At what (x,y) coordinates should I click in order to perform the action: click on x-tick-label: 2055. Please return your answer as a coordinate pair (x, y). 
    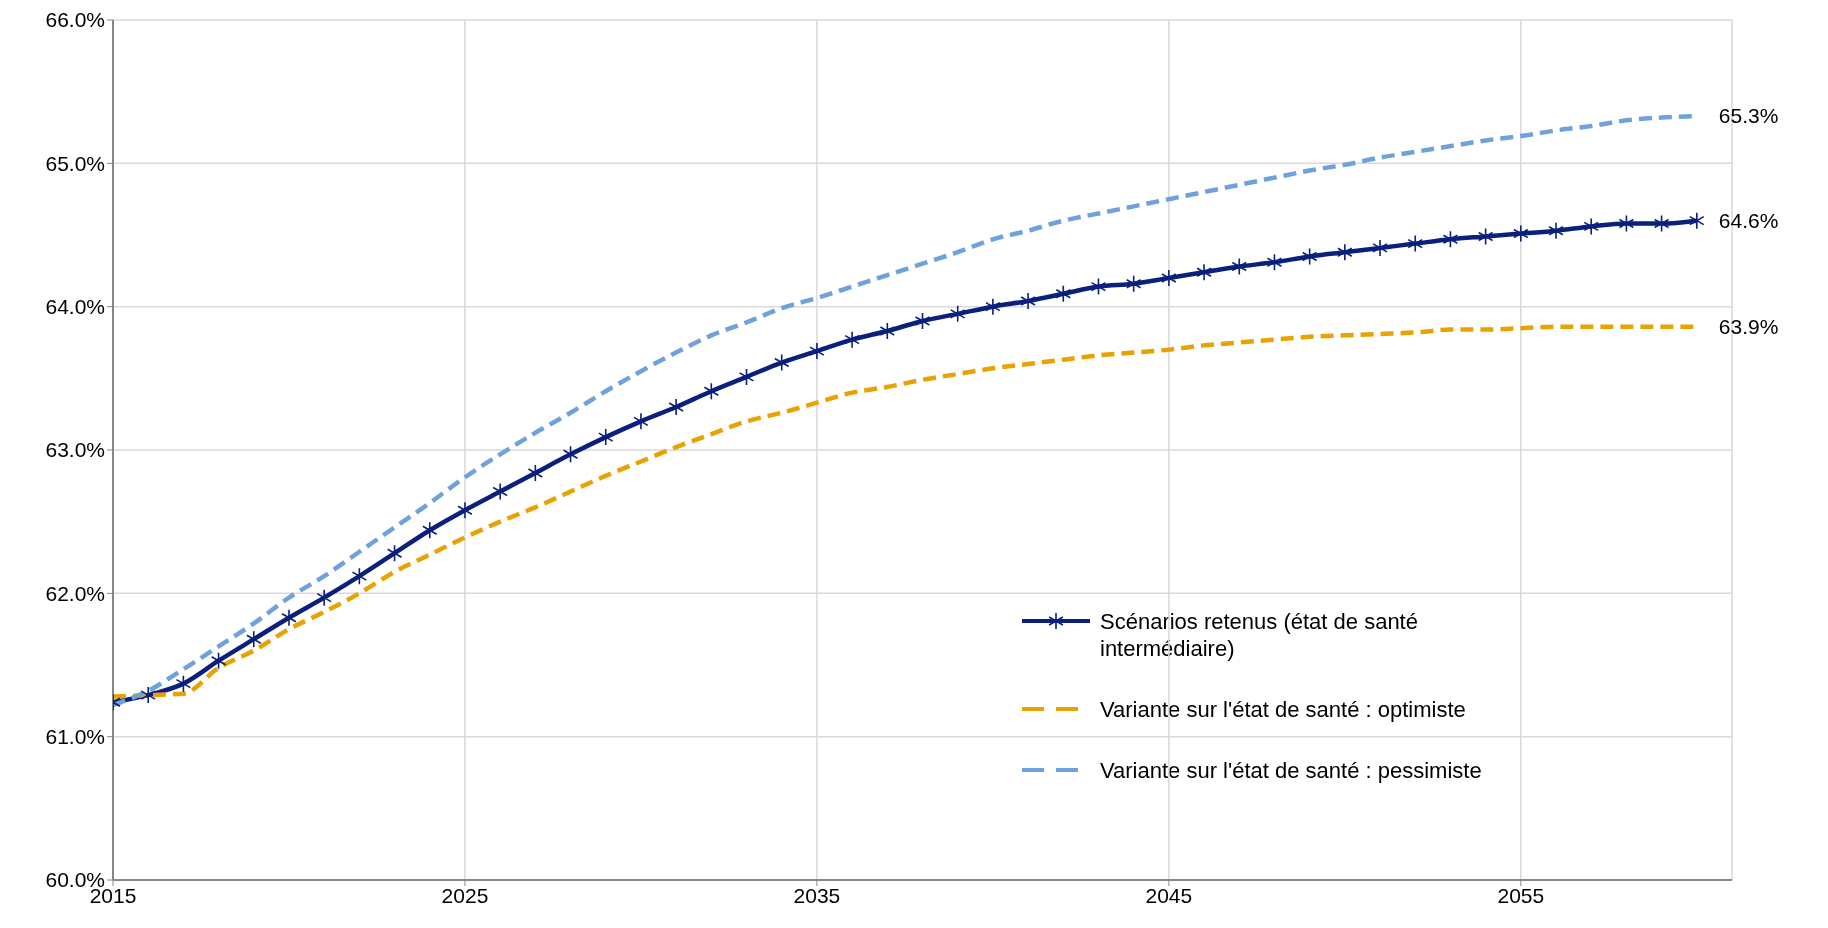
    Looking at the image, I should click on (1521, 895).